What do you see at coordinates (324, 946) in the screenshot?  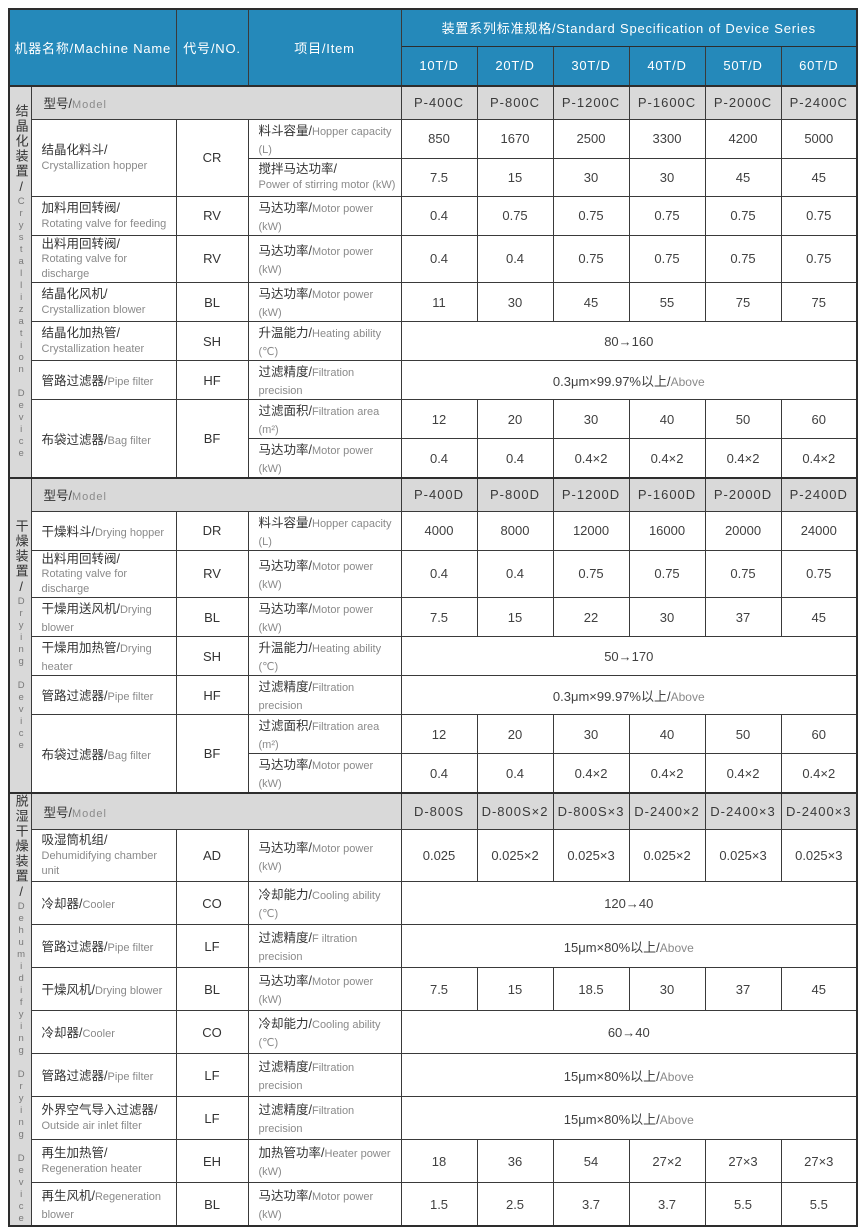 I see `item-cell: 过滤精度/F iltration precision` at bounding box center [324, 946].